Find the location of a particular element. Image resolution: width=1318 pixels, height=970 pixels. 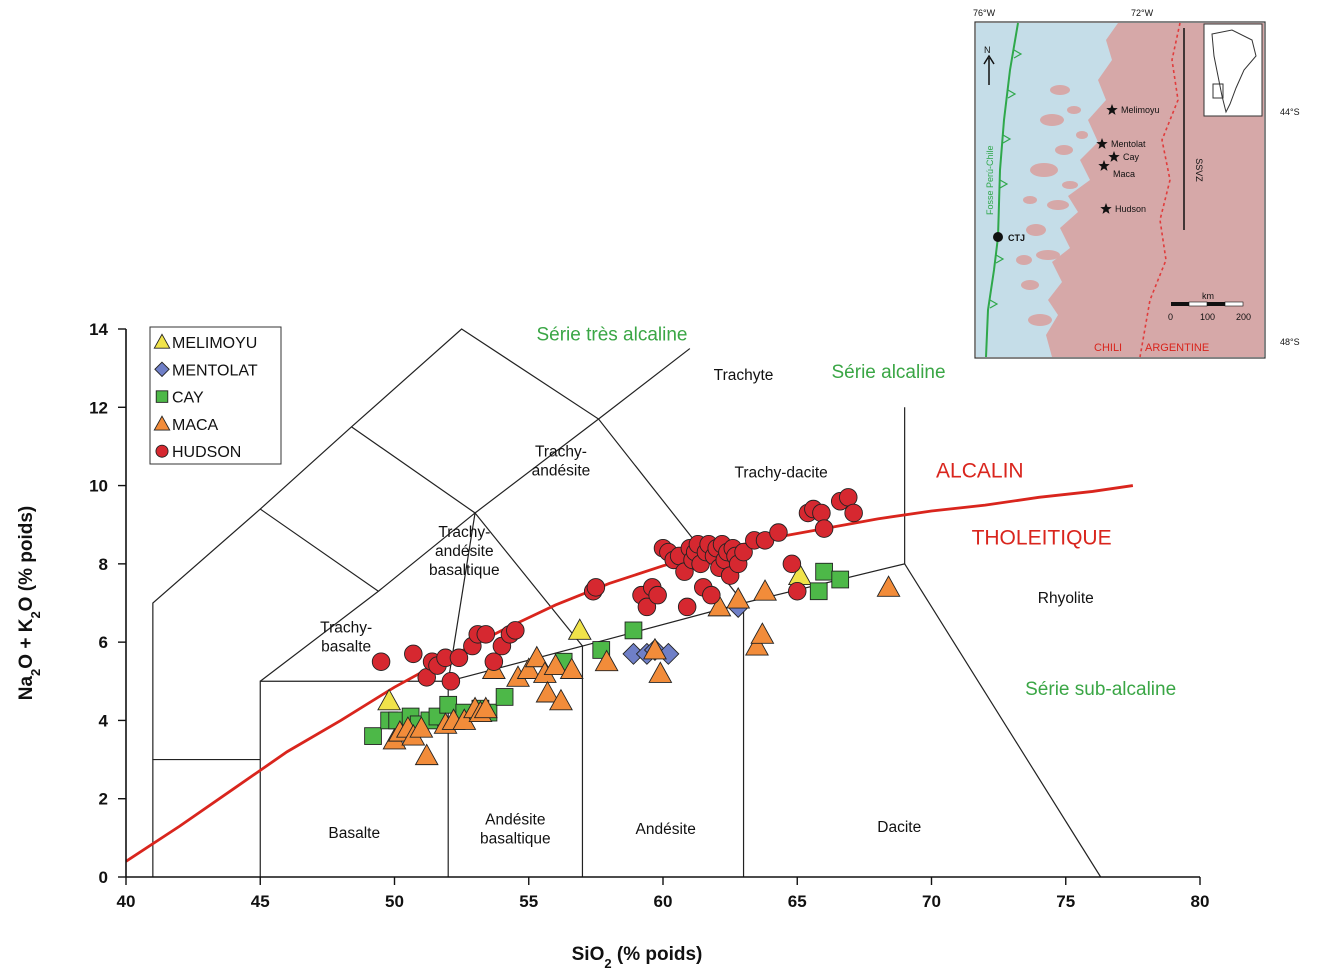

volcano-star-mentolat is located at coordinates (1102, 143).